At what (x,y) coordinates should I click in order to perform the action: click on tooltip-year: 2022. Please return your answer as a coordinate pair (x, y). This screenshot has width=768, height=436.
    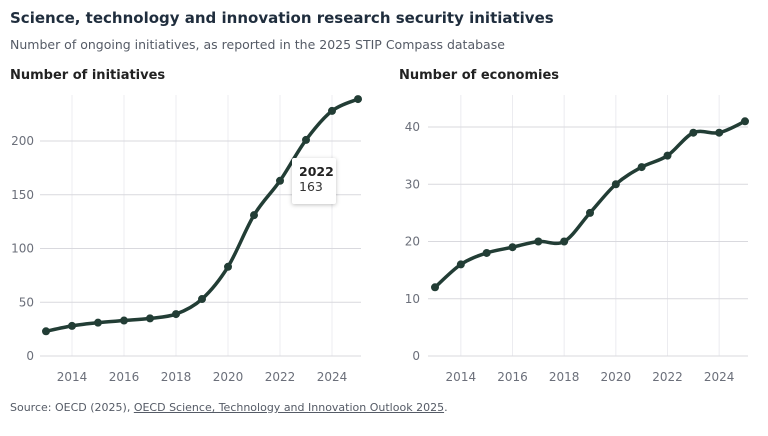
    Looking at the image, I should click on (316, 171).